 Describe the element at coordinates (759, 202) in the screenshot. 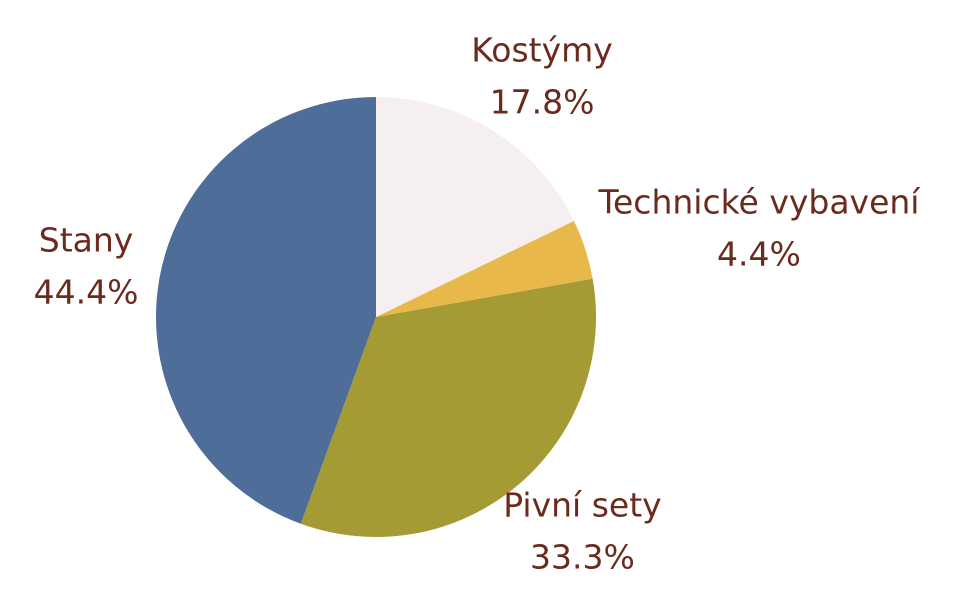

I see `slice-label: Technické vybavení` at that location.